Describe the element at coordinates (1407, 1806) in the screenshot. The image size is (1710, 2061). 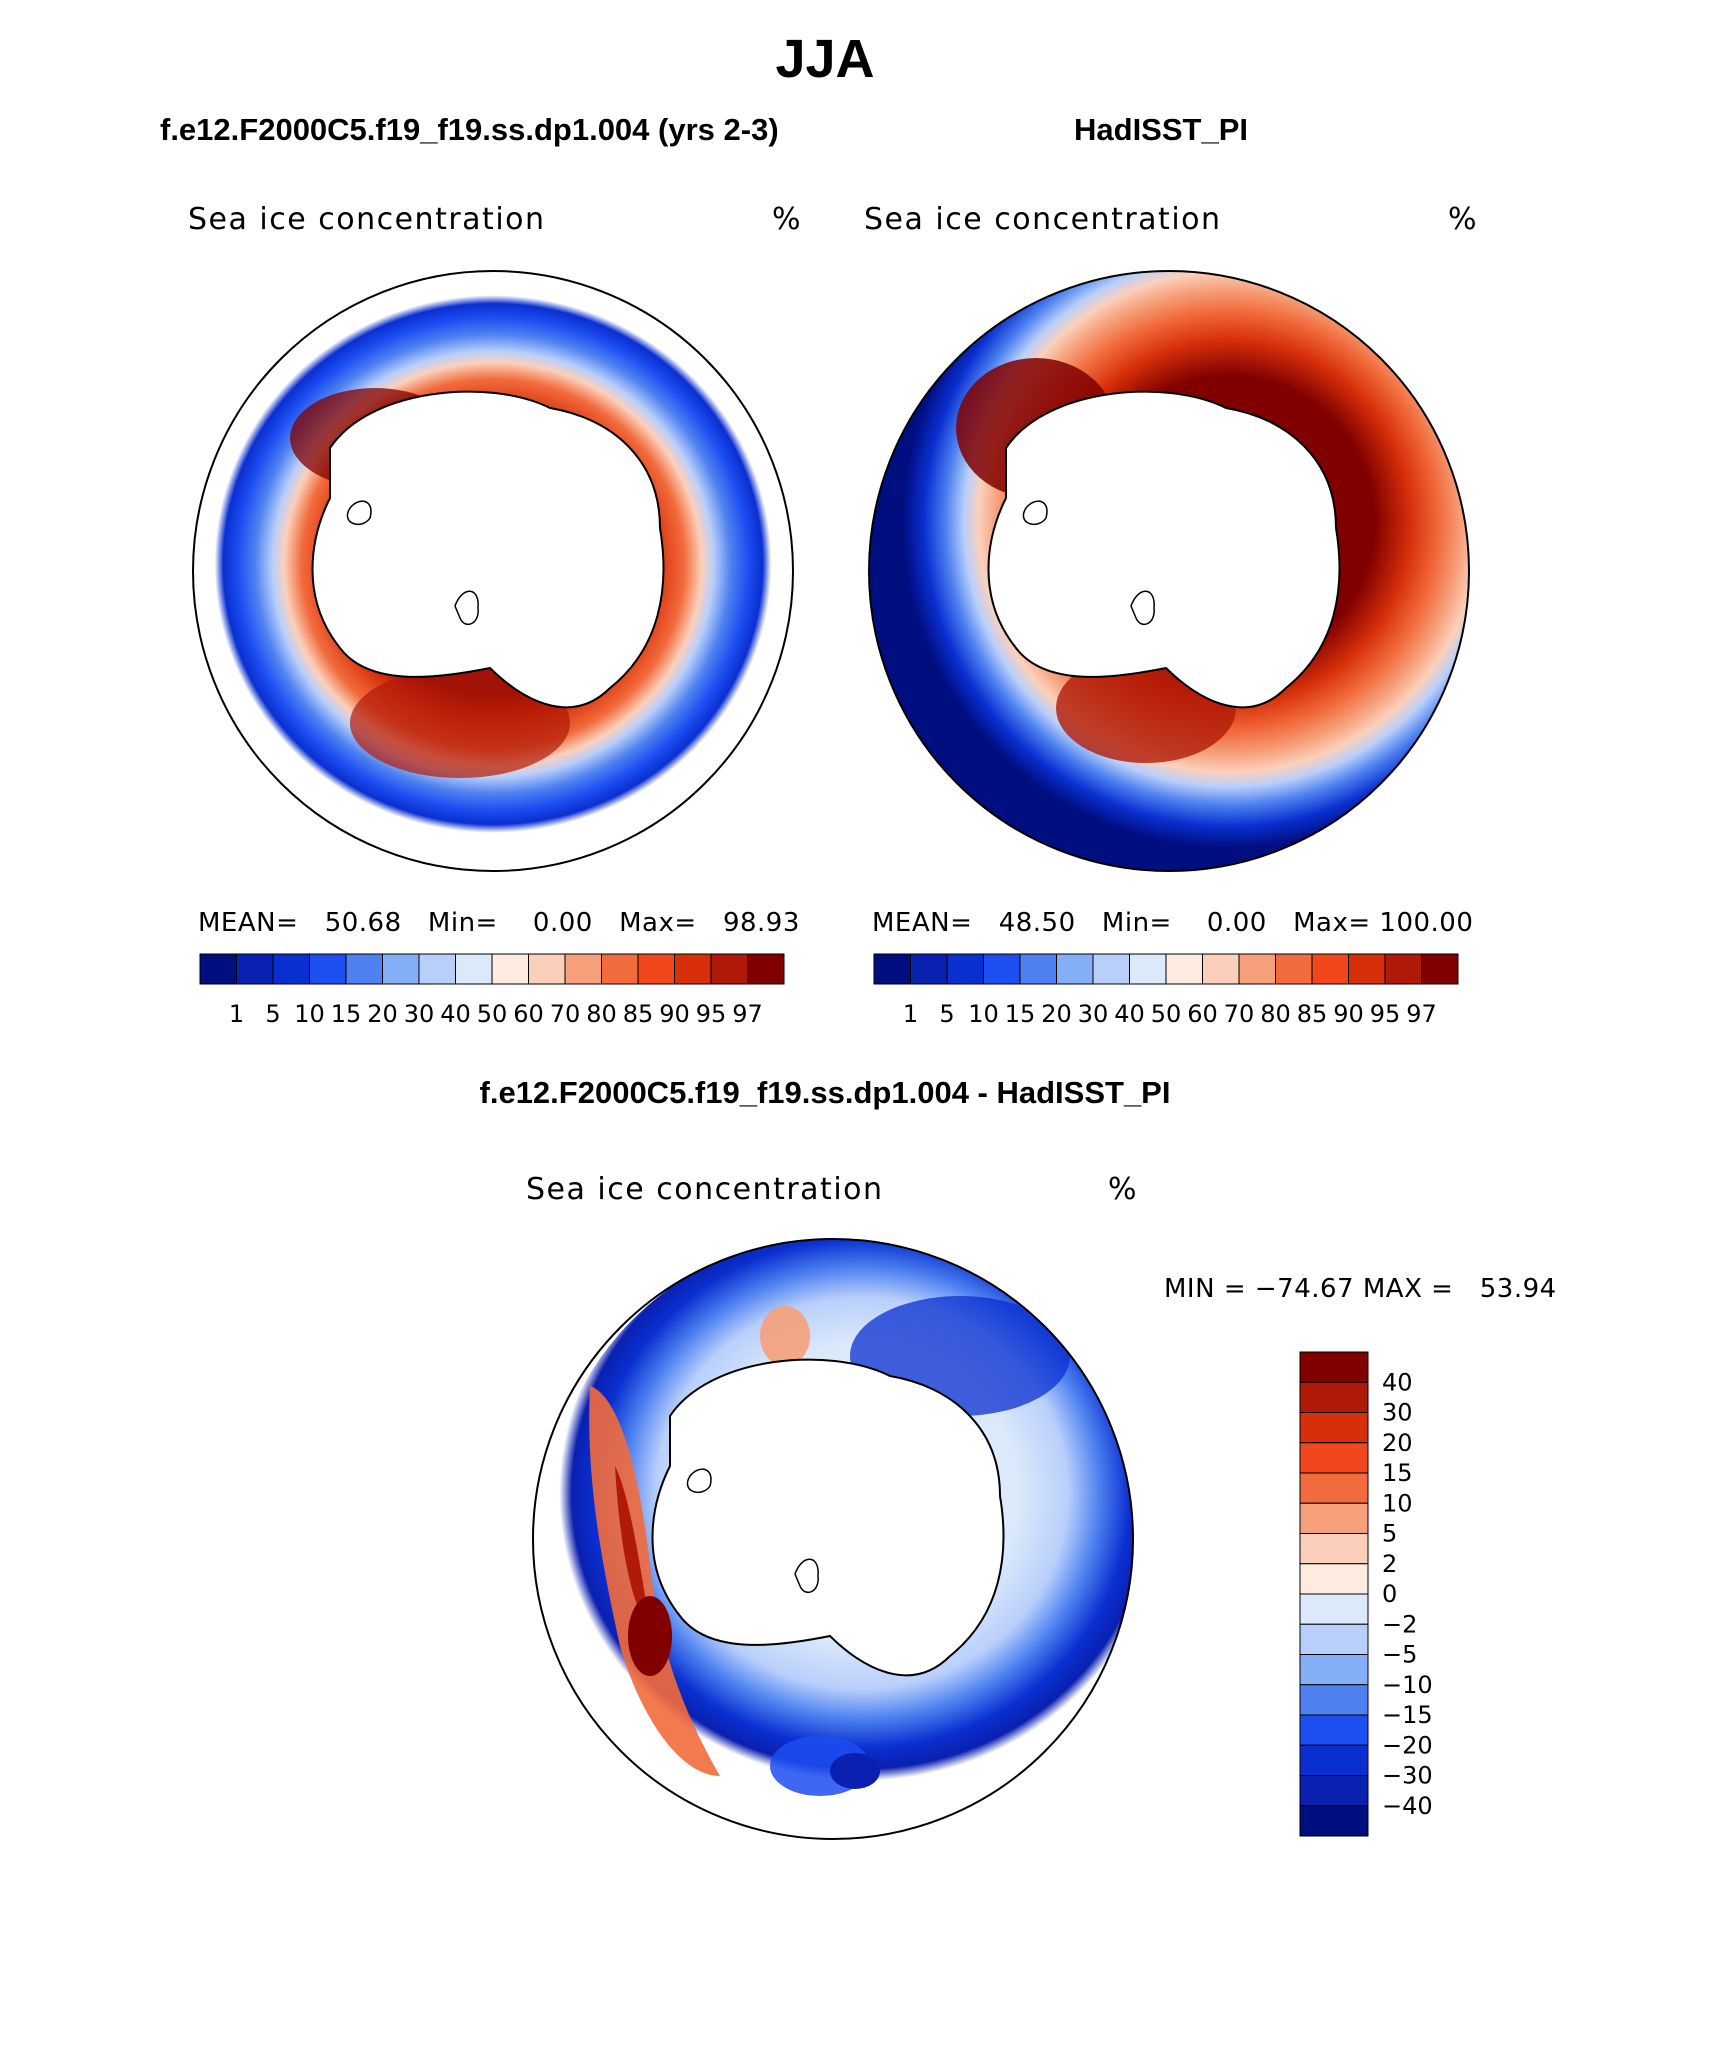
I see `difference-colorbar-label: −40` at that location.